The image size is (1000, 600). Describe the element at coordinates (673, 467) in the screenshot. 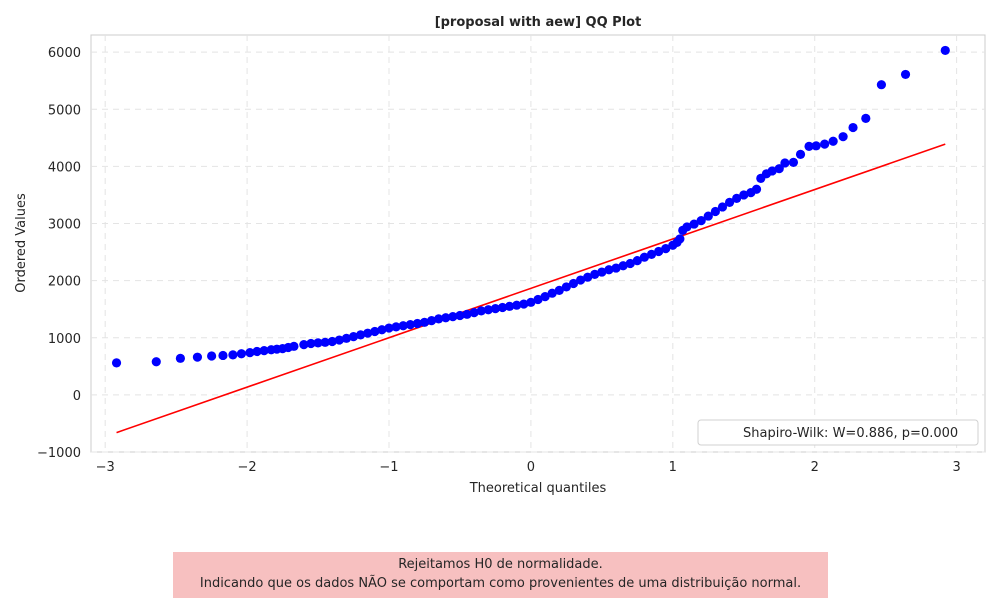

I see `x-tick-label: 1` at that location.